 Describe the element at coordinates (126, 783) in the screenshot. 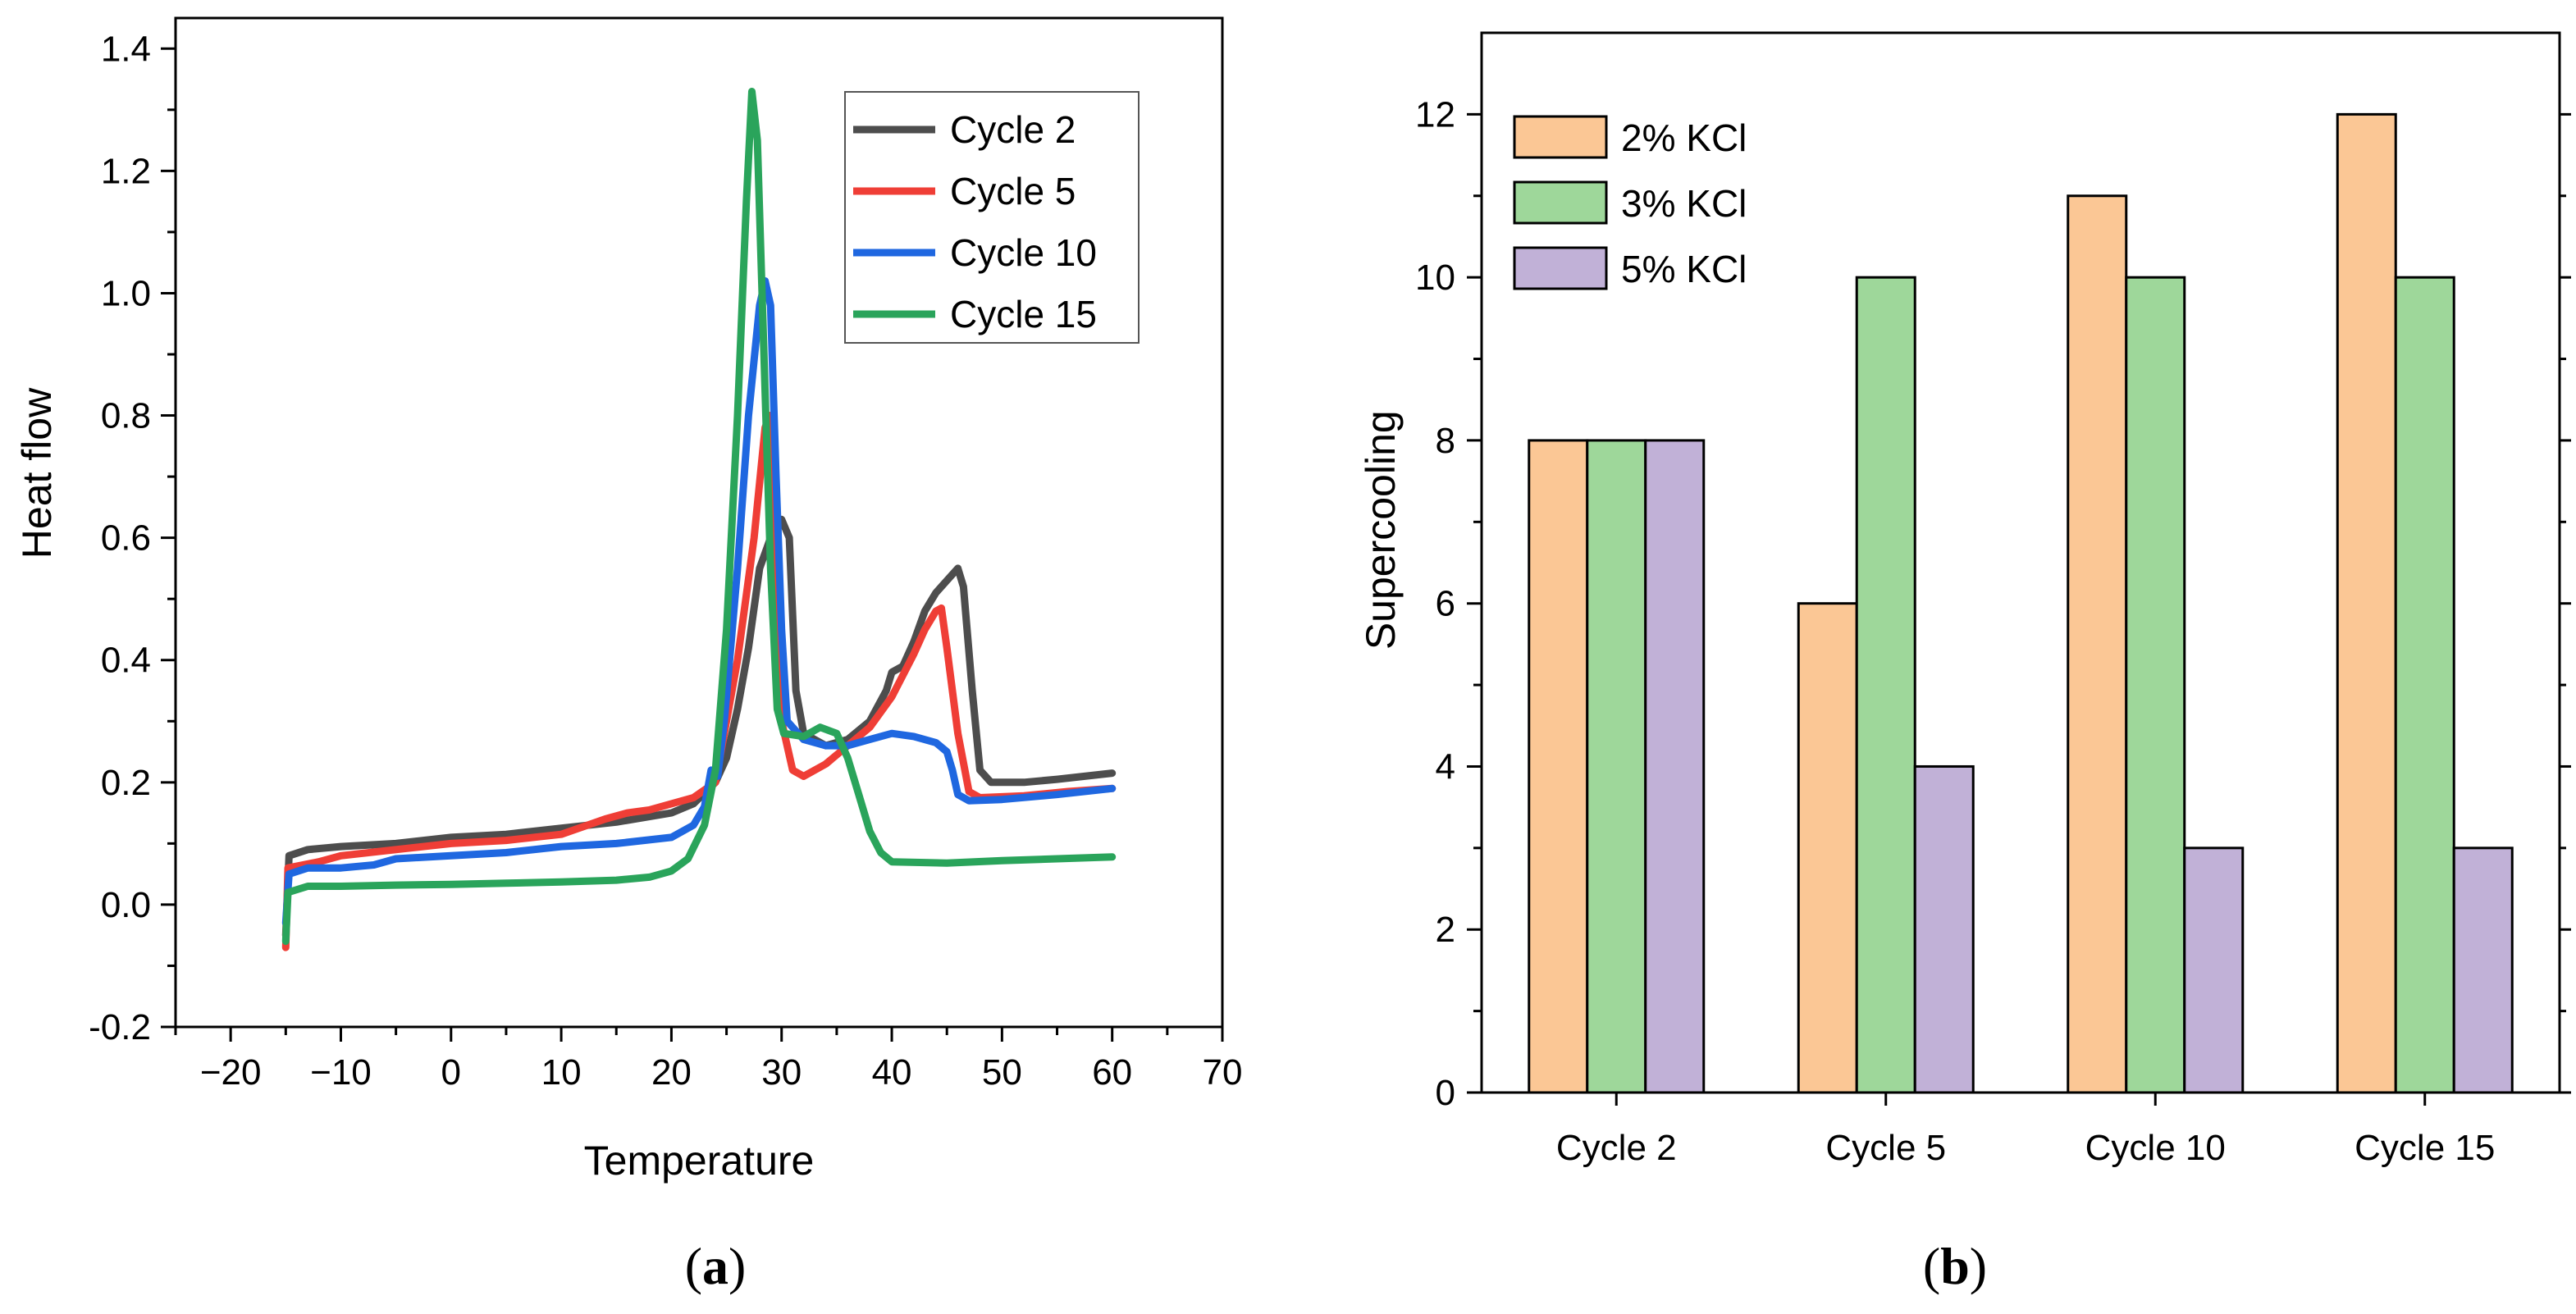

I see `y-tick-label: 0.2` at that location.